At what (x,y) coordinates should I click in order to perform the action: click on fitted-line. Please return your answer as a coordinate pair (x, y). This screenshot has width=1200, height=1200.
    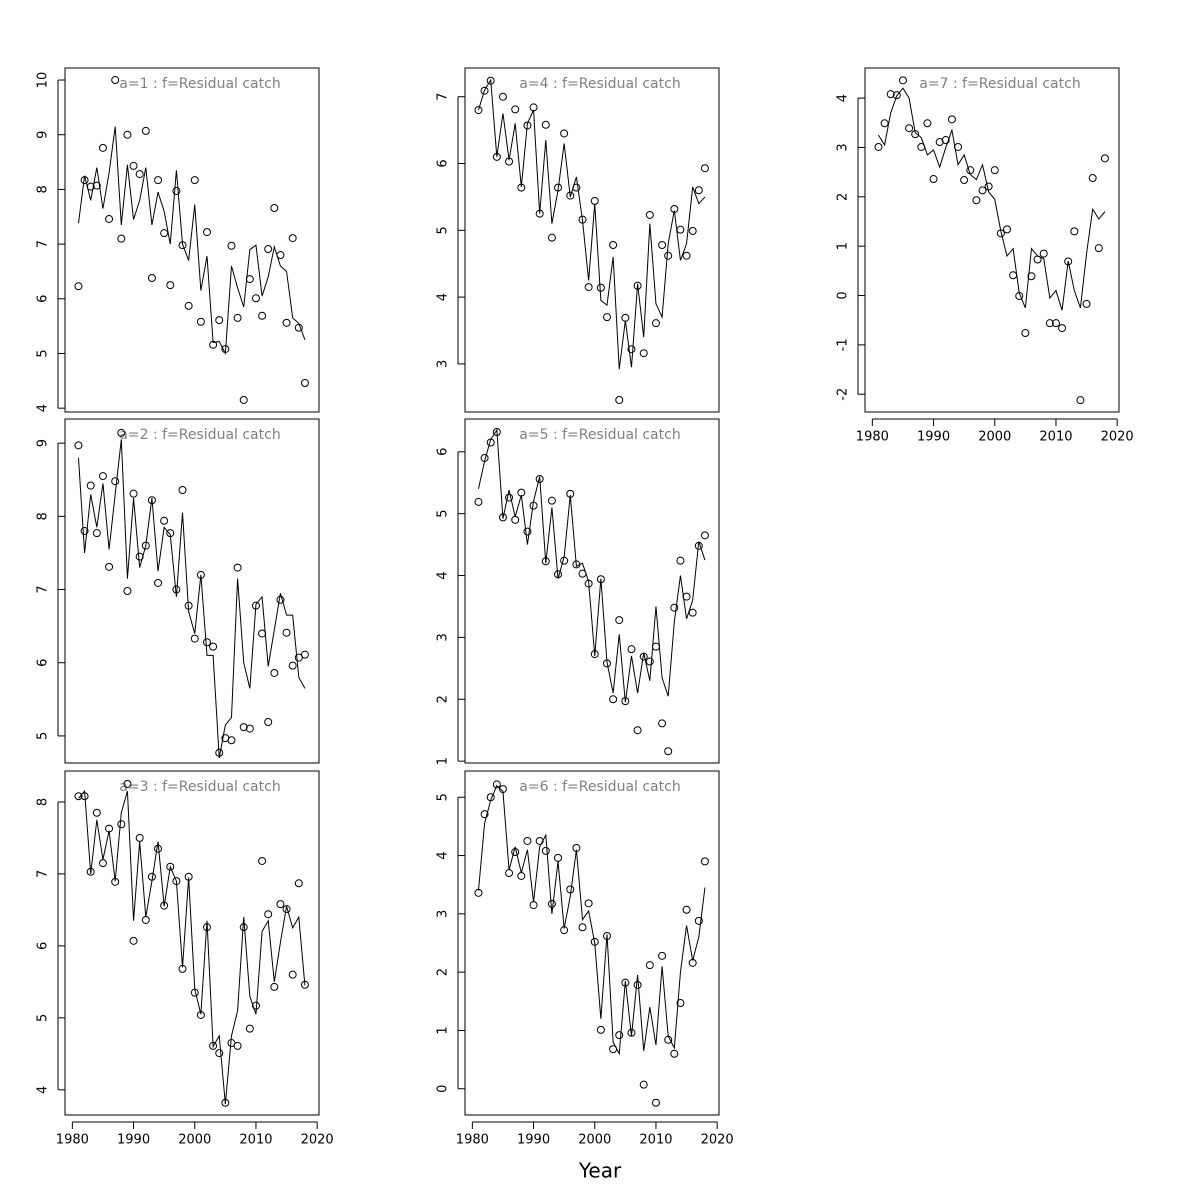
    Looking at the image, I should click on (591, 565).